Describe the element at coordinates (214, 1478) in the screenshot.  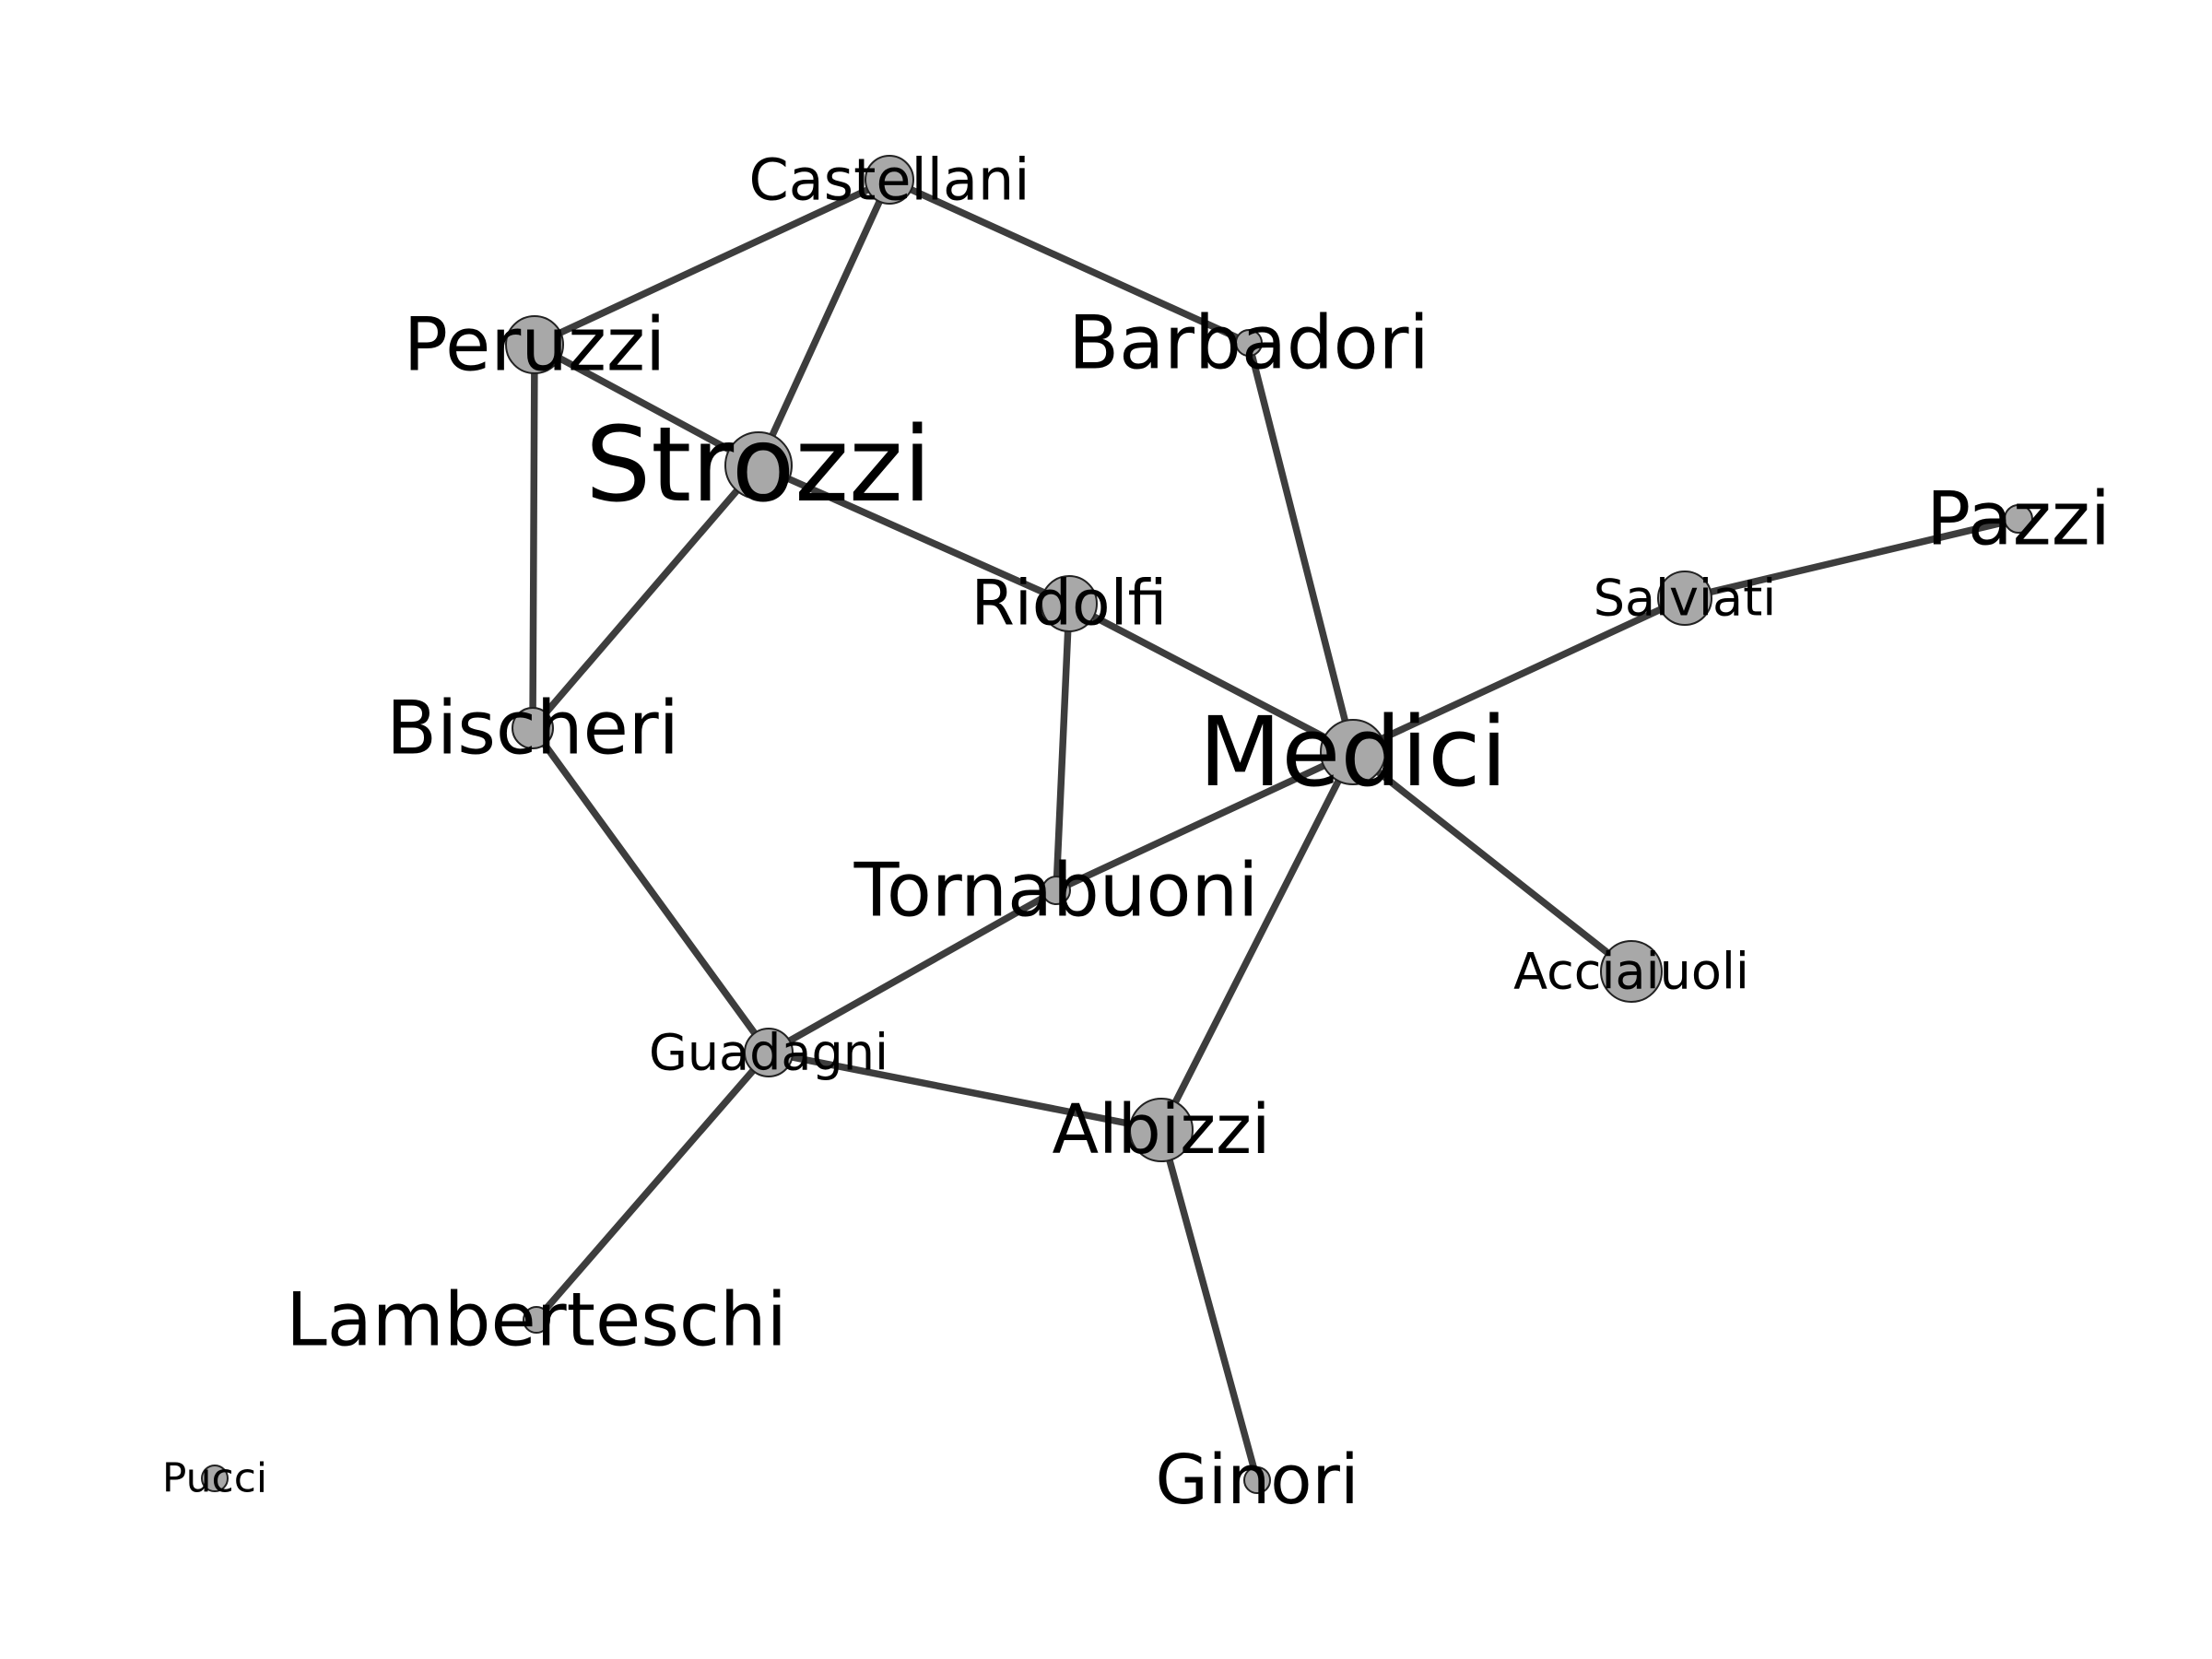
I see `node-label-pucci: Pucci` at that location.